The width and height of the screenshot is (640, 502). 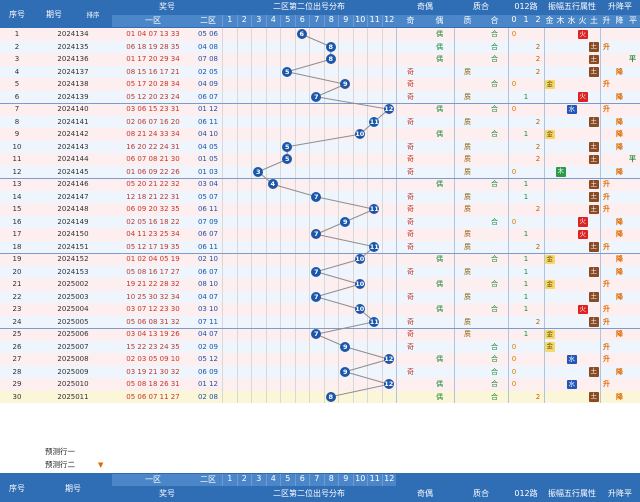 What do you see at coordinates (153, 96) in the screenshot?
I see `row-zone1-numbers: 05 12 20 23 24` at bounding box center [153, 96].